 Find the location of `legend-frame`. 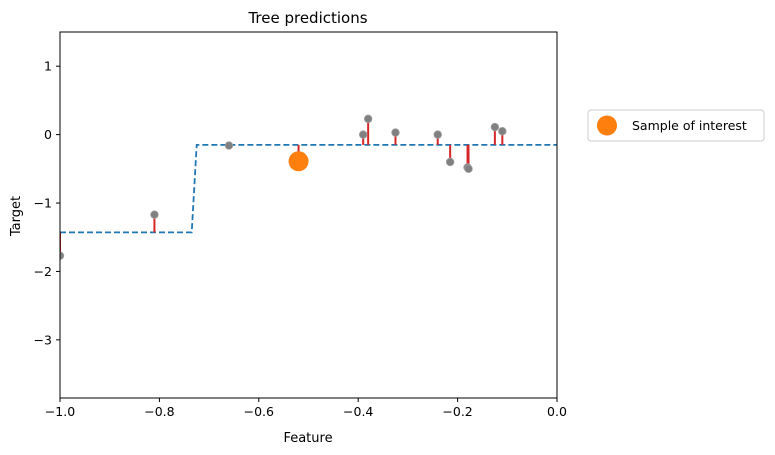

legend-frame is located at coordinates (676, 125).